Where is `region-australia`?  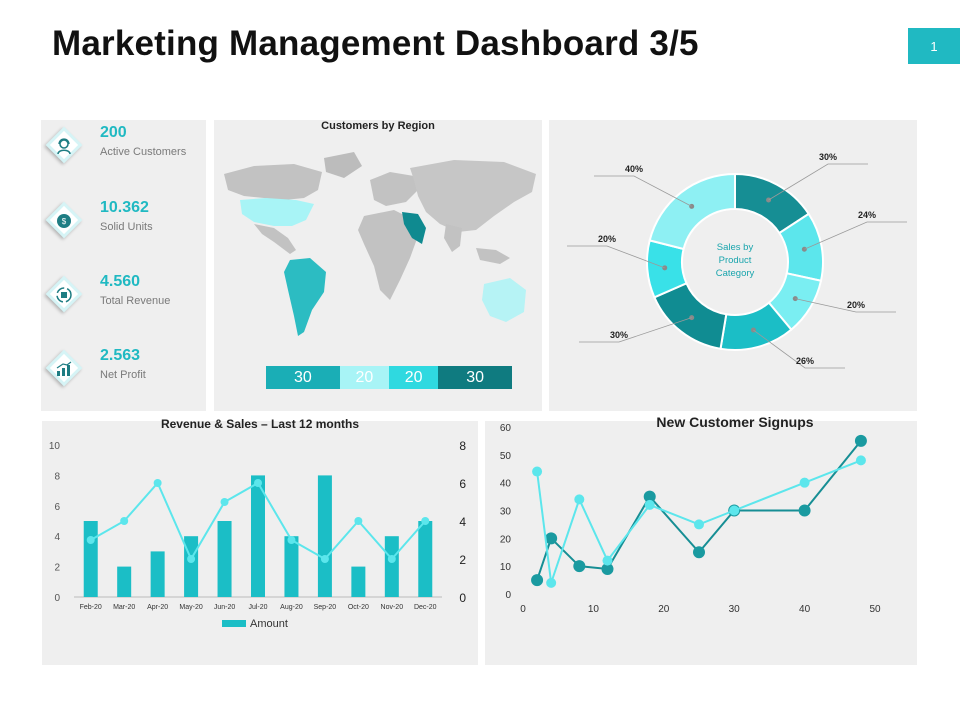 region-australia is located at coordinates (504, 300).